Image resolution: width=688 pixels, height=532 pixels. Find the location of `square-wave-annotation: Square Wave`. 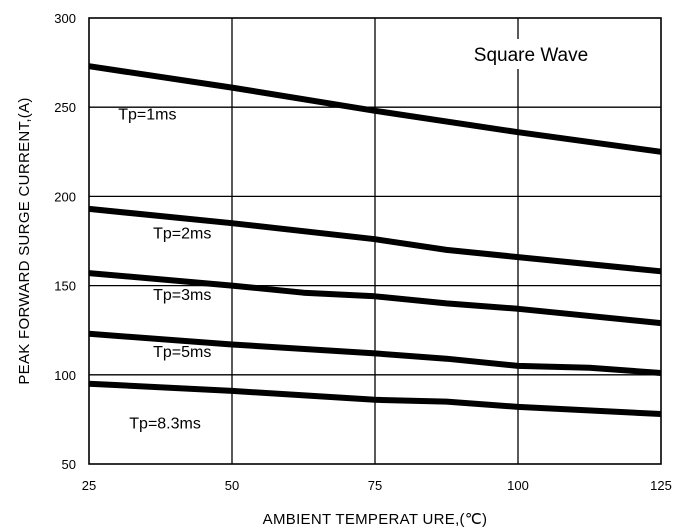

square-wave-annotation: Square Wave is located at coordinates (531, 55).